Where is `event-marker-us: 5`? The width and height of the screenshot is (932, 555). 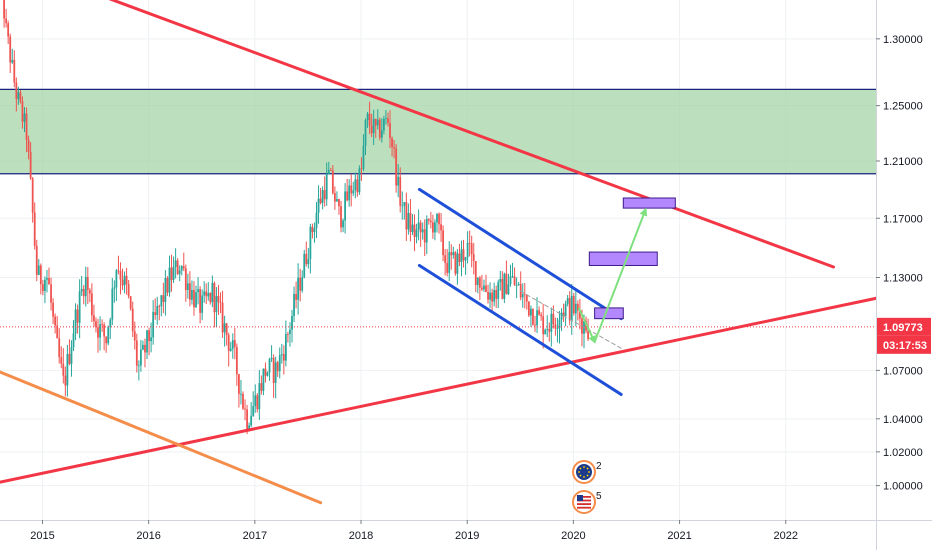 event-marker-us: 5 is located at coordinates (587, 502).